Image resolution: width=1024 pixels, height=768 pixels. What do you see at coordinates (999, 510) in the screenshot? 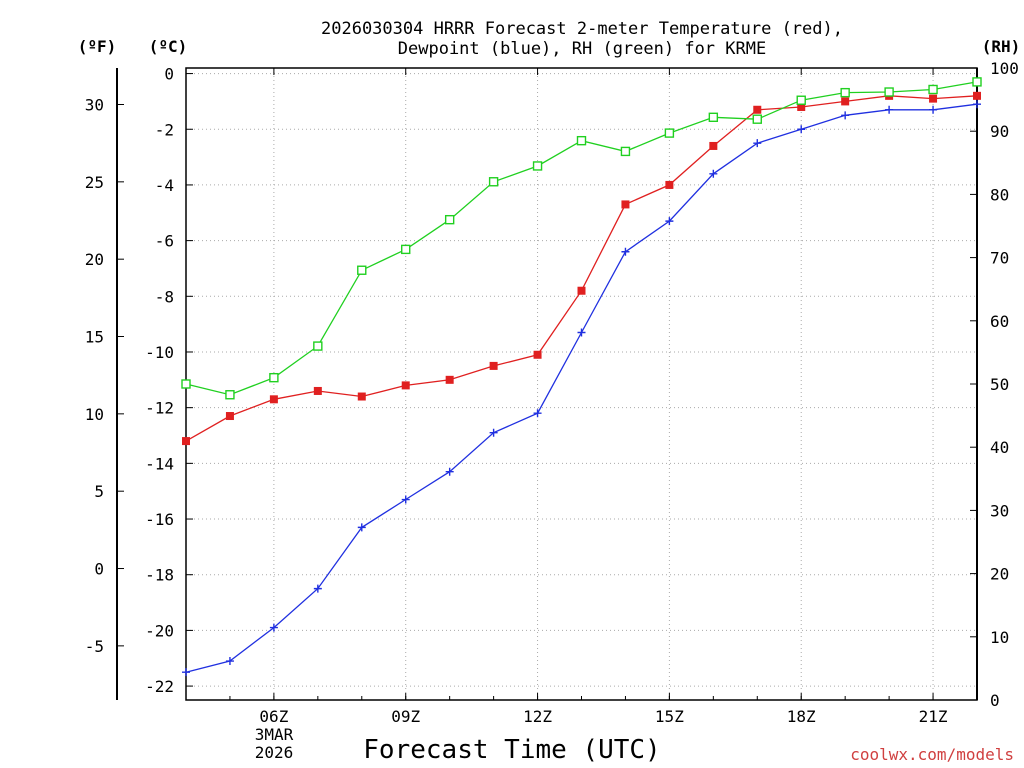
I see `rh-tick-label: 30` at bounding box center [999, 510].